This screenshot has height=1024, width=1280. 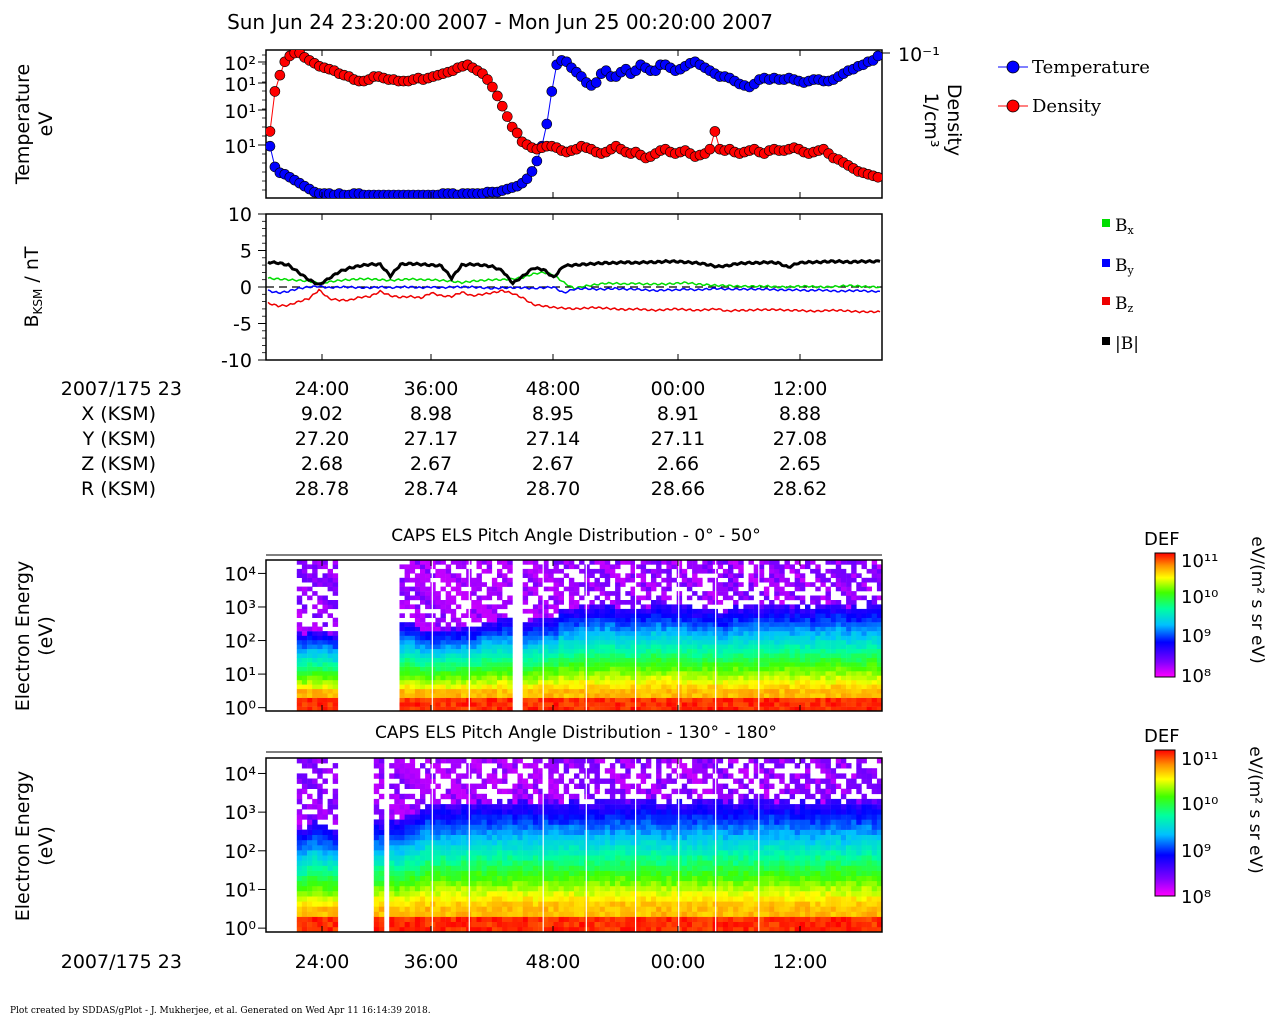 What do you see at coordinates (431, 439) in the screenshot?
I see `ephemeris-value: 27.17` at bounding box center [431, 439].